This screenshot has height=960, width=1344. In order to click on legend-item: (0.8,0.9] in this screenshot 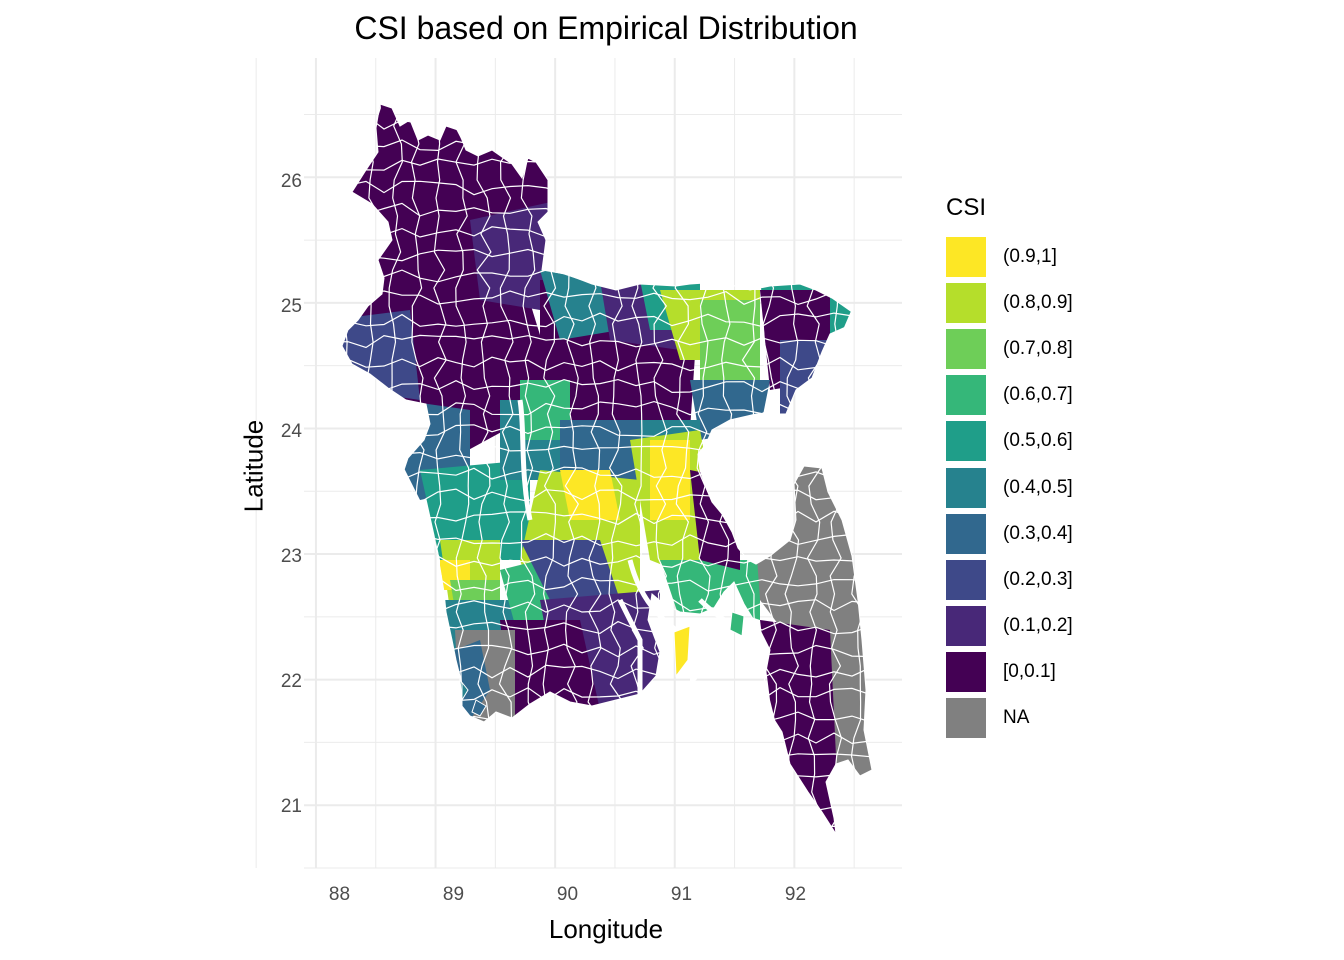, I will do `click(1009, 303)`.